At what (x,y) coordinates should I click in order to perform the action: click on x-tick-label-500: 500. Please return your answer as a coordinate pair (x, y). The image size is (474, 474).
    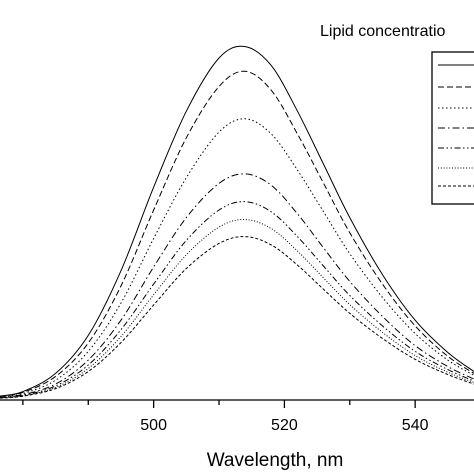
    Looking at the image, I should click on (153, 425).